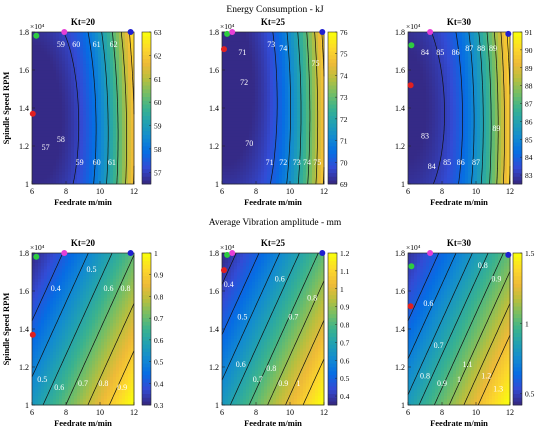  I want to click on colorbar-tick-label: 59, so click(158, 126).